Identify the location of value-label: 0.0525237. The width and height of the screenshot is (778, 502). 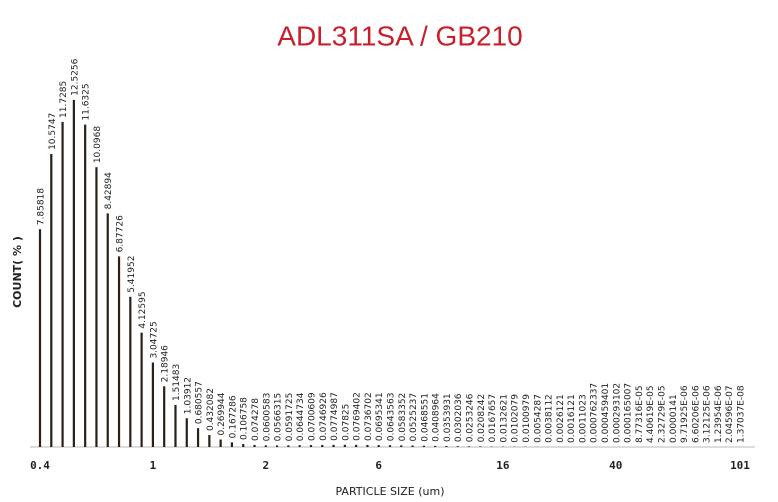
(414, 417).